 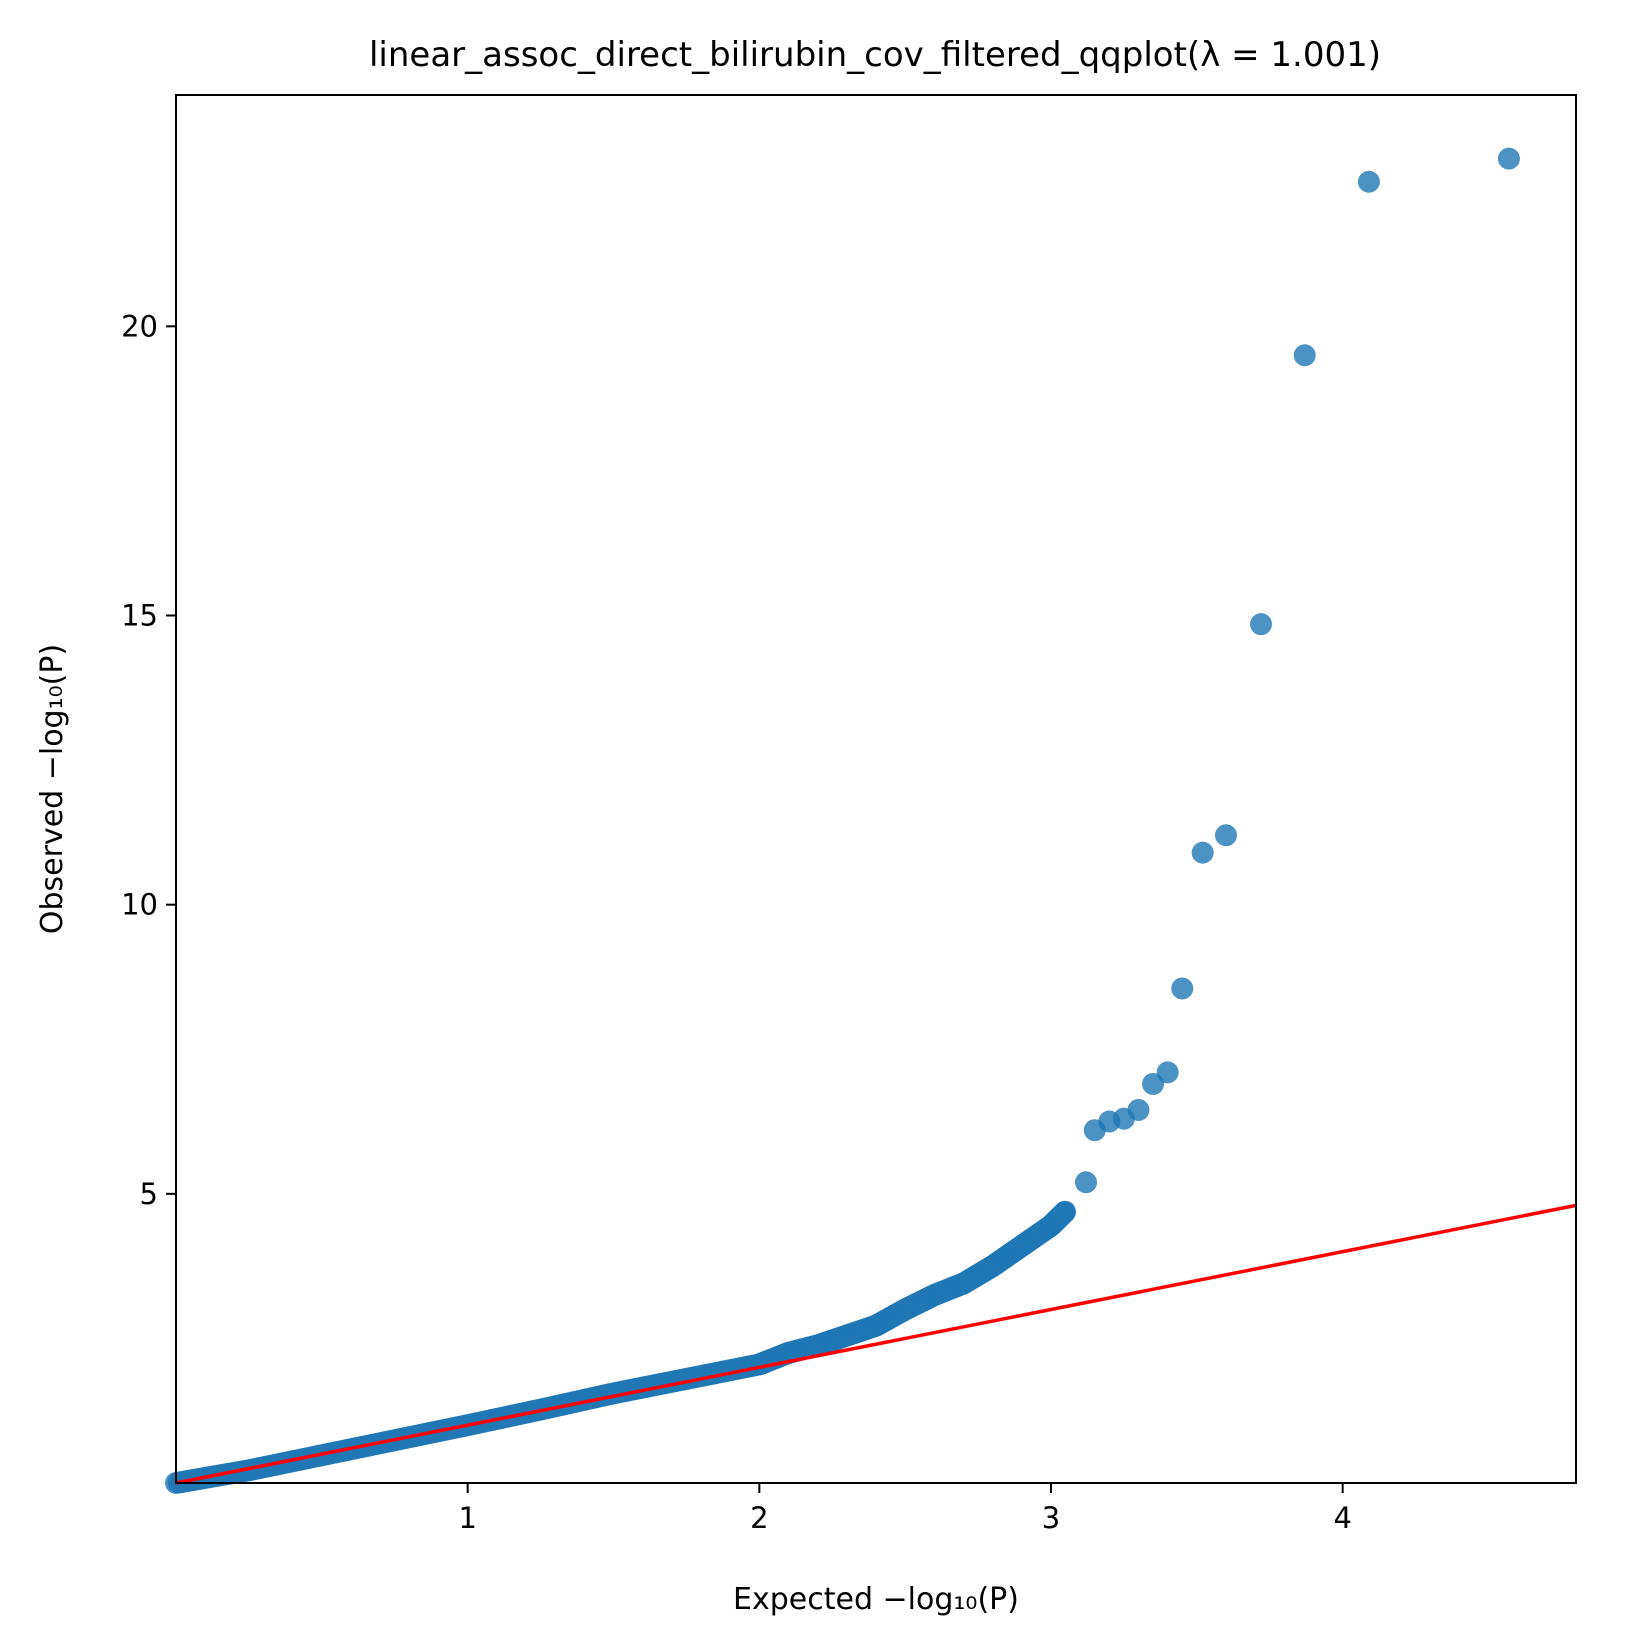 I want to click on x-tick-label: 1, so click(x=467, y=1518).